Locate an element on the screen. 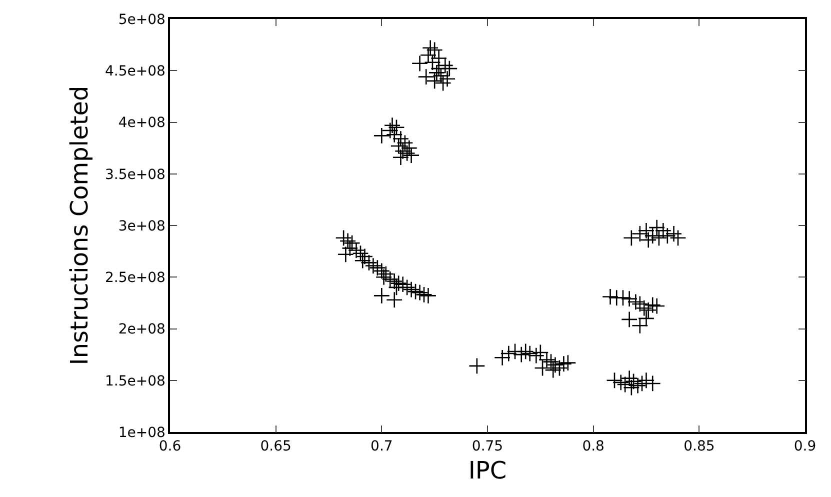 This screenshot has width=831, height=497. y-tick-label: 5e+08 is located at coordinates (142, 20).